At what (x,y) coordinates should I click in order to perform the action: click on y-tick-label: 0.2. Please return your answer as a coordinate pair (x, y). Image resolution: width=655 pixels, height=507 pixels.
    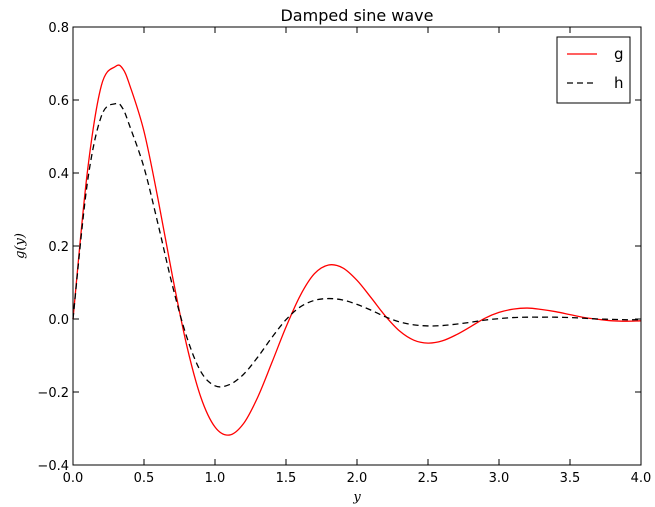
    Looking at the image, I should click on (58, 247).